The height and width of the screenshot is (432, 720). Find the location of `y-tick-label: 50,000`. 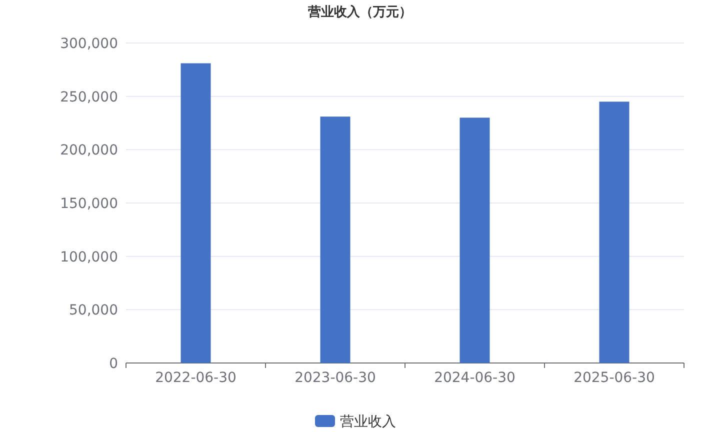

y-tick-label: 50,000 is located at coordinates (93, 310).